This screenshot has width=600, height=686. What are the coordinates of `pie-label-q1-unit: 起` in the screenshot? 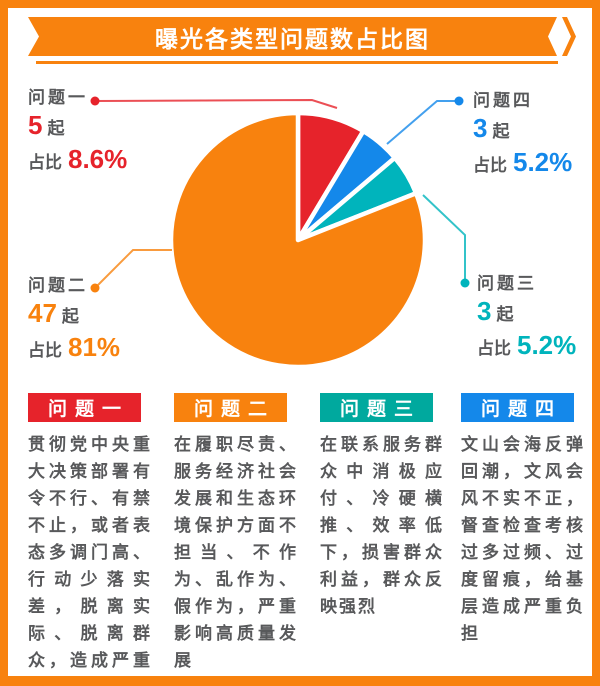 It's located at (56, 128).